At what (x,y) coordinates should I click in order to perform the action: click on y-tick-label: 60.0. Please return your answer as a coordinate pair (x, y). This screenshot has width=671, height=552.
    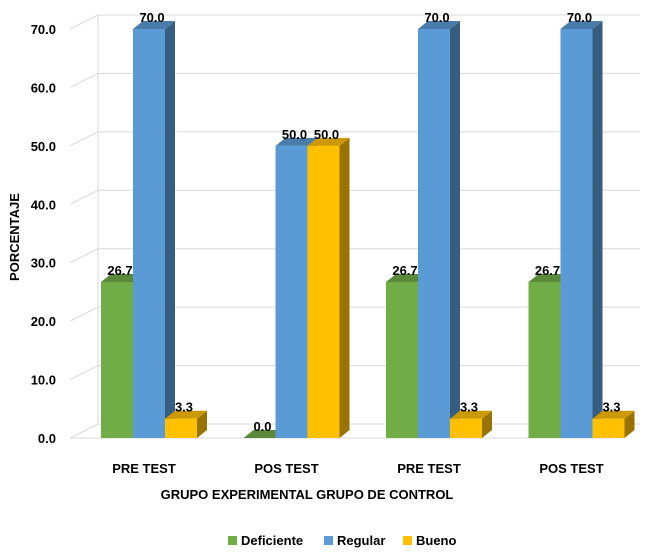
    Looking at the image, I should click on (43, 87).